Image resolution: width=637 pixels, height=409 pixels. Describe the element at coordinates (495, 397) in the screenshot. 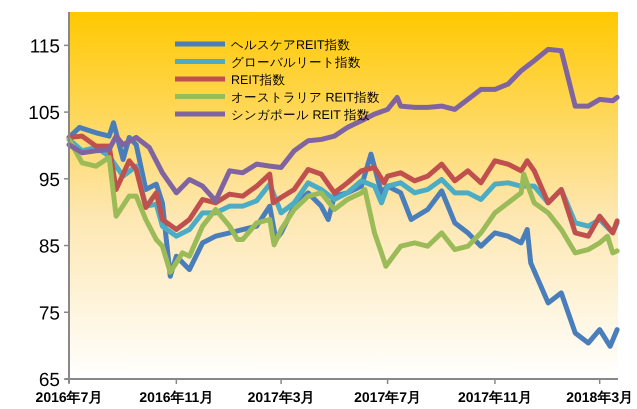

I see `x-tick-label: 2017年11月` at that location.